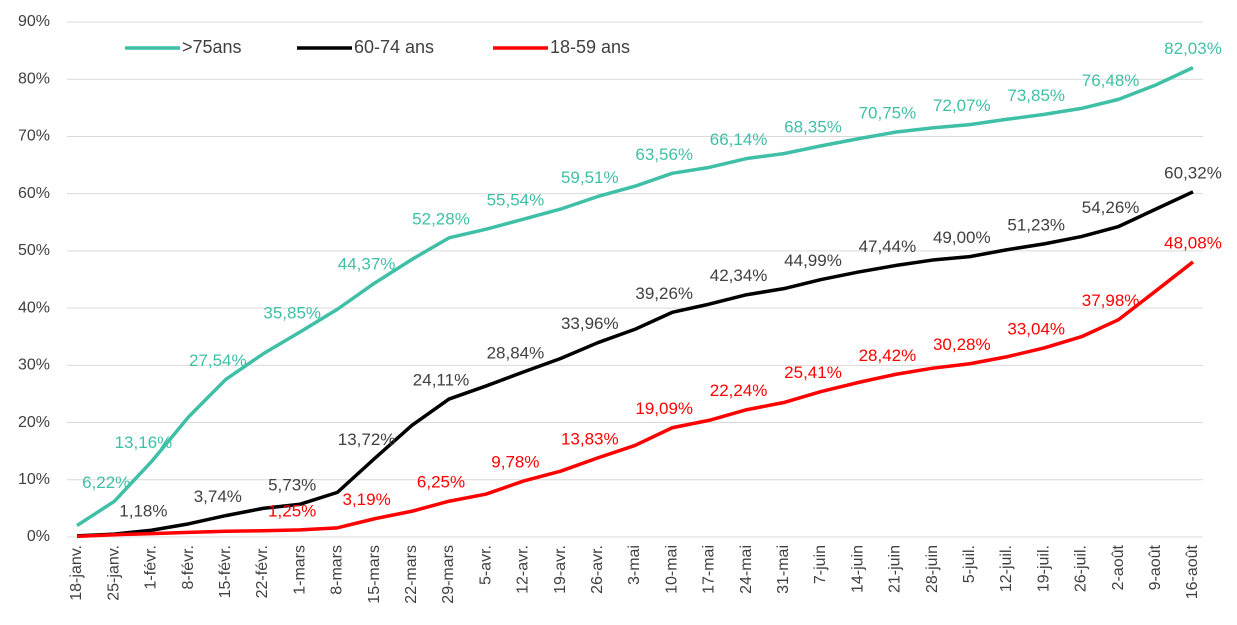 The width and height of the screenshot is (1237, 625). I want to click on data-label: 1,18%, so click(143, 511).